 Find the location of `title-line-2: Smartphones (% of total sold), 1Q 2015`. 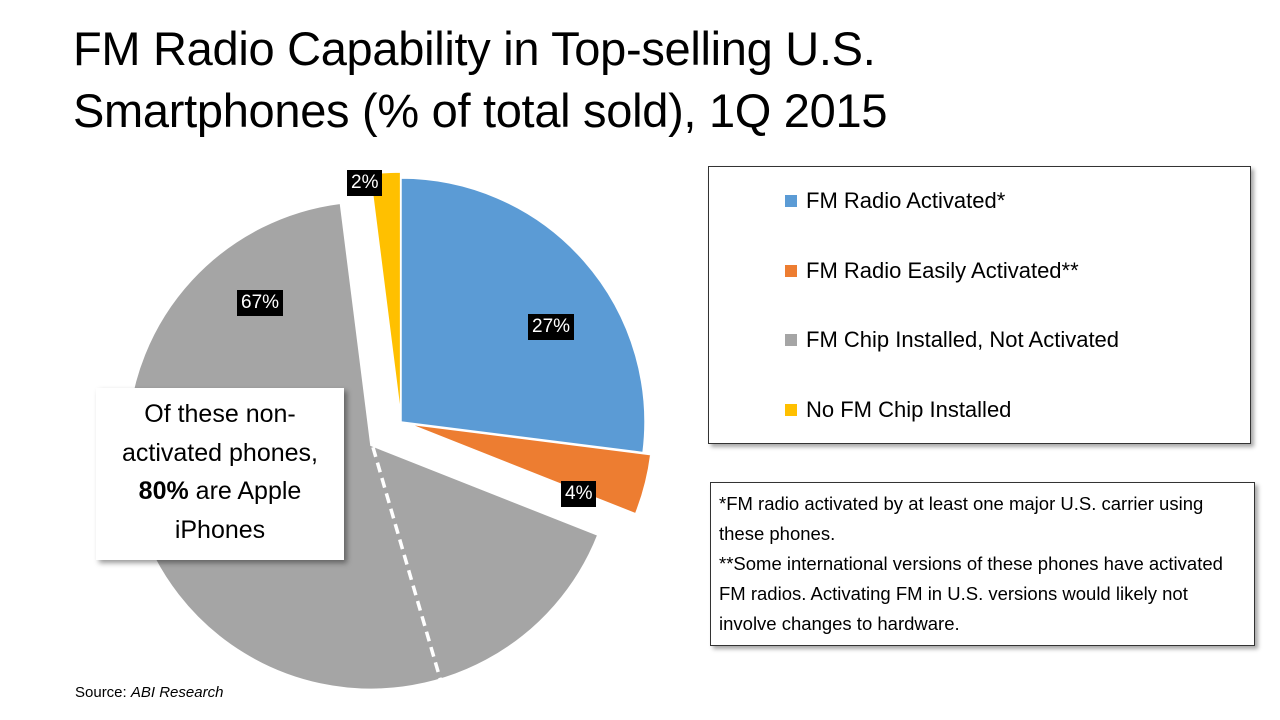

title-line-2: Smartphones (% of total sold), 1Q 2015 is located at coordinates (480, 110).